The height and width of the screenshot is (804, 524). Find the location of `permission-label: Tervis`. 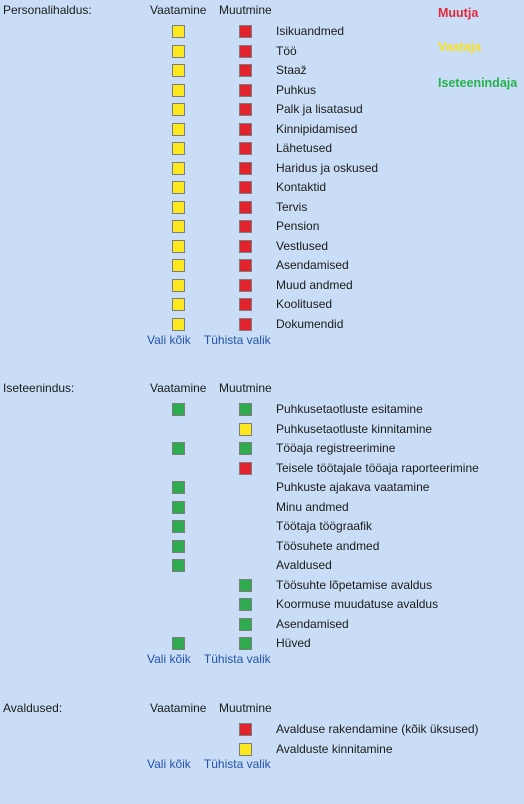

permission-label: Tervis is located at coordinates (292, 206).